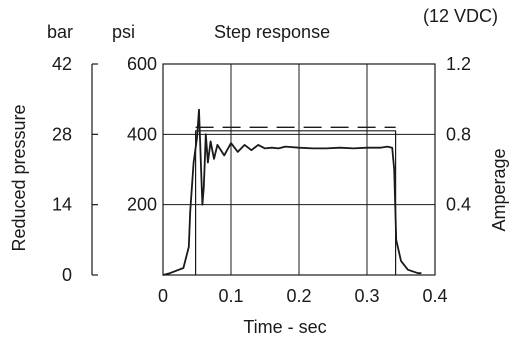 The image size is (519, 337). Describe the element at coordinates (298, 296) in the screenshot. I see `x-tick-label: 0.2` at that location.